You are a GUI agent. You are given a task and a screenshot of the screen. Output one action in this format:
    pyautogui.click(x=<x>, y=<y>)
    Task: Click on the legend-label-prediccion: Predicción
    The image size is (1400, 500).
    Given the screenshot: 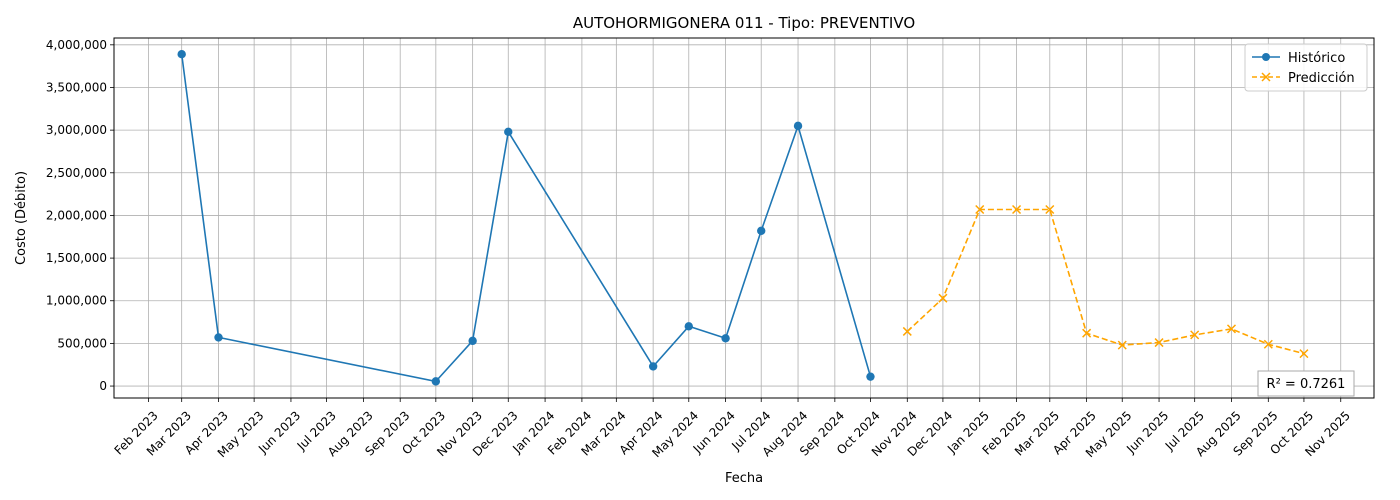 What is the action you would take?
    pyautogui.click(x=1321, y=78)
    